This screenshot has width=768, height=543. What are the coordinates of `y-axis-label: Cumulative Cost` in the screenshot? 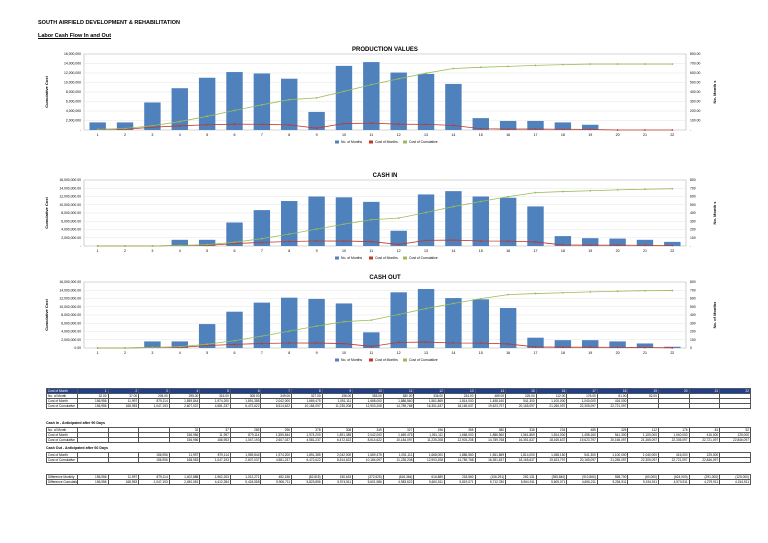 It's located at (46, 315).